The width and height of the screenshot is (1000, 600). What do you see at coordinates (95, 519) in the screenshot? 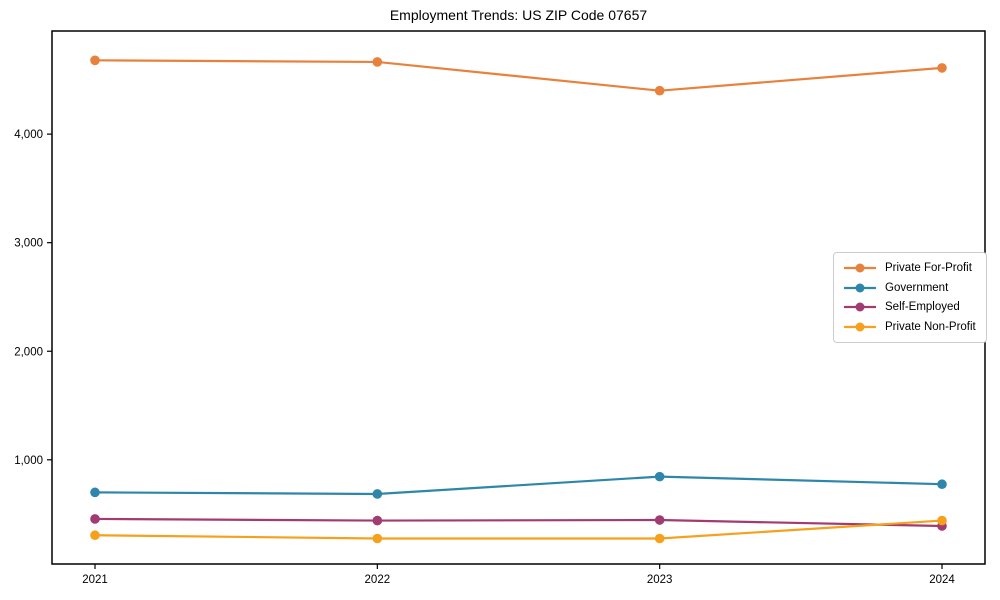
I see `data-point-self-employed-2021` at bounding box center [95, 519].